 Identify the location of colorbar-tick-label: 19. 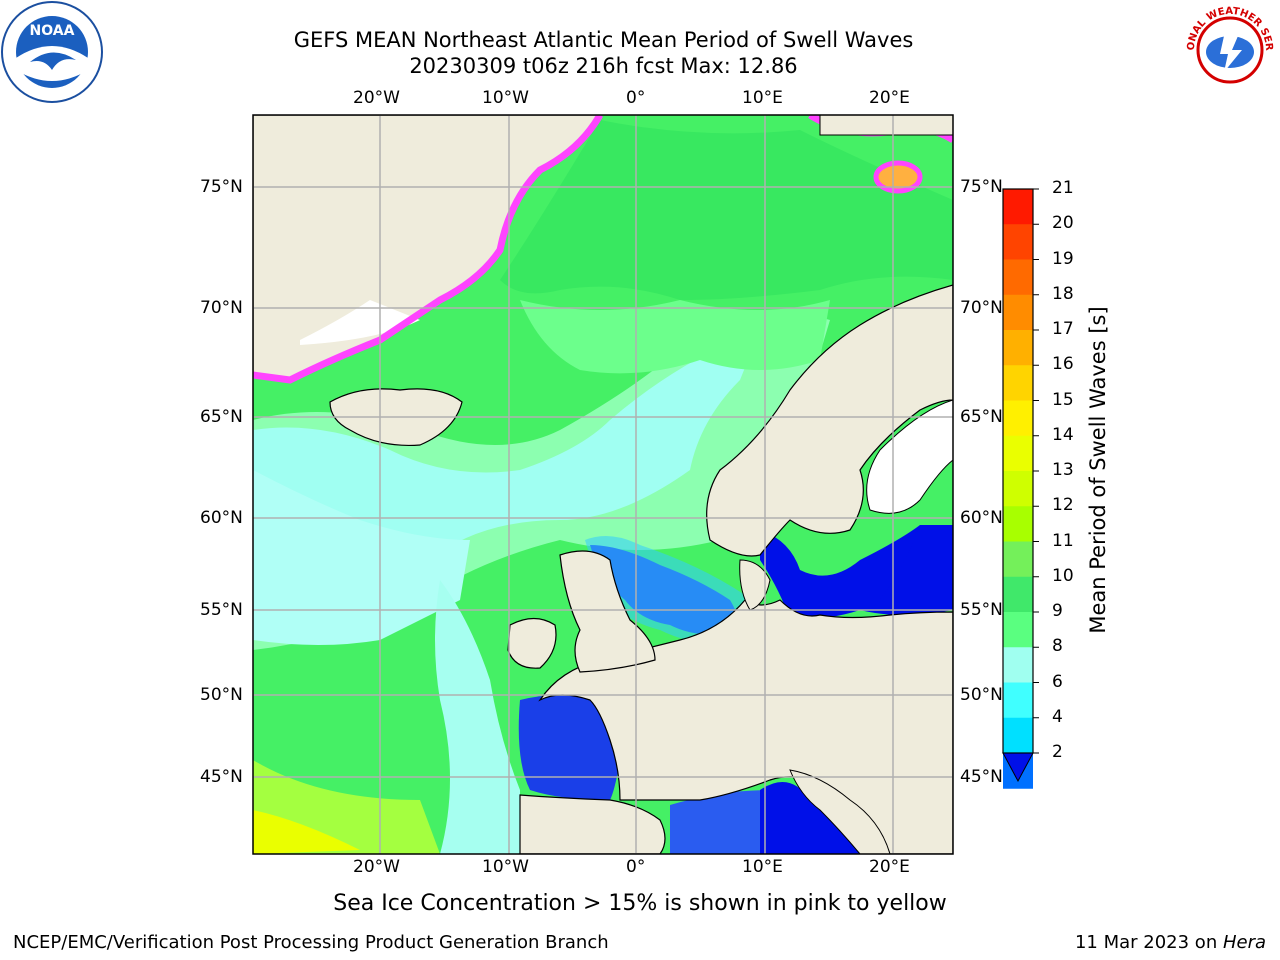
(1063, 258).